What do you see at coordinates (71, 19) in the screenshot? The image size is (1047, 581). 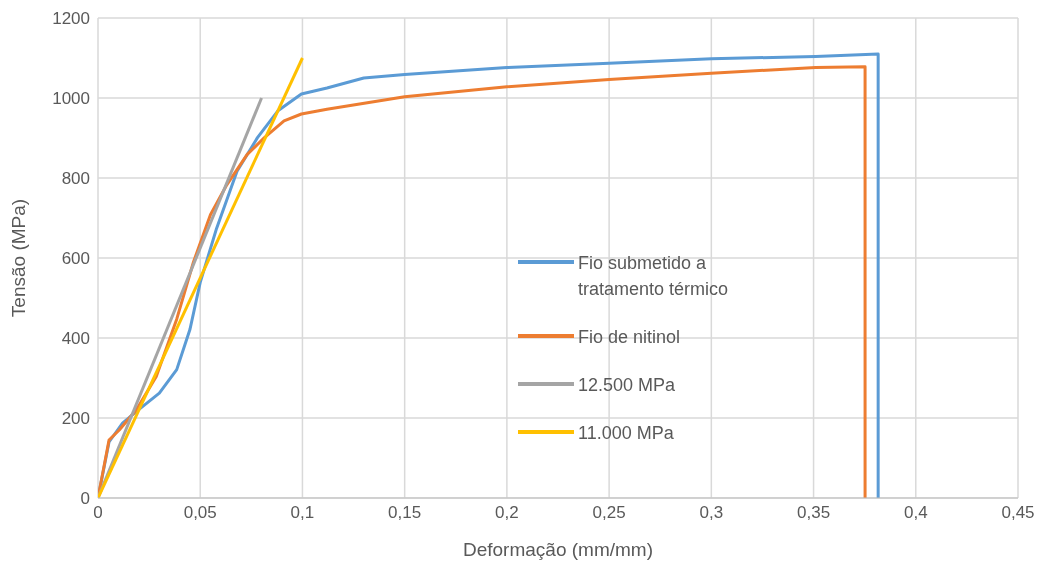 I see `y-tick-label: 1200` at bounding box center [71, 19].